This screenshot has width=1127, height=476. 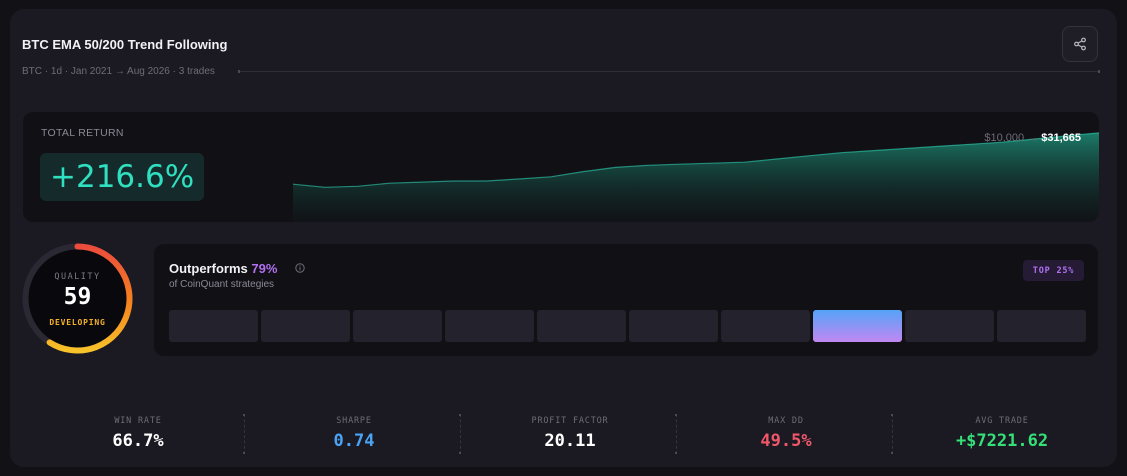 What do you see at coordinates (1011, 138) in the screenshot?
I see `start-equity: $10,000 →` at bounding box center [1011, 138].